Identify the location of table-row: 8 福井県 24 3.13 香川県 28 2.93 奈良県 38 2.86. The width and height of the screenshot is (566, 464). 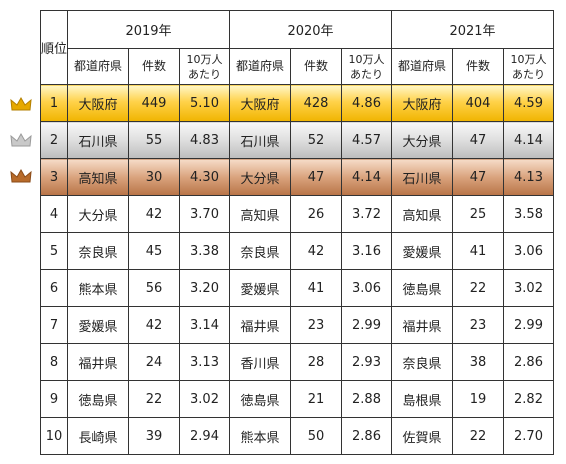
(297, 362).